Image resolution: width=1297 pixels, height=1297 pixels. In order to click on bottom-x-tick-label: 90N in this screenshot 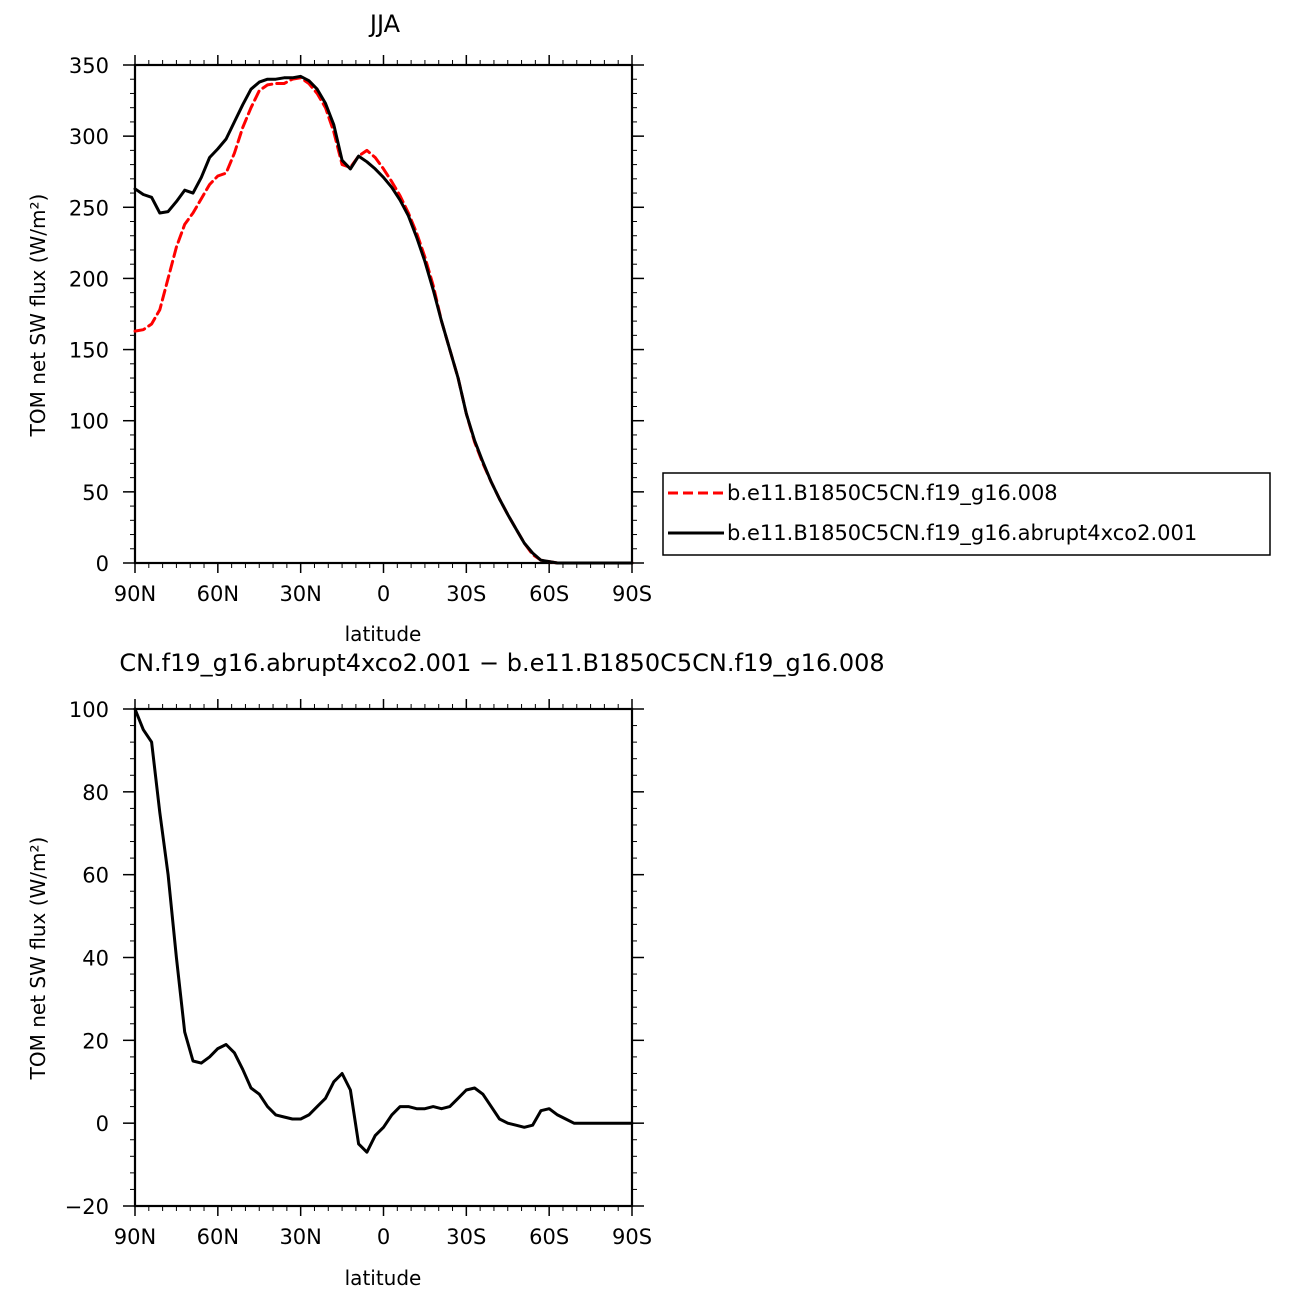, I will do `click(135, 1237)`.